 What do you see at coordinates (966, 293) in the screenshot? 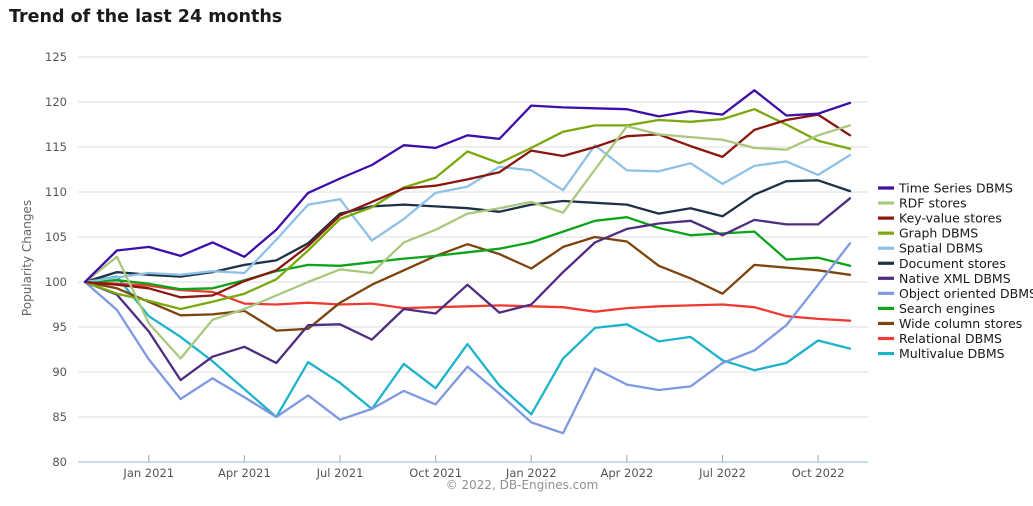
I see `legend-label-object-oriented-dbms: Object oriented DBMS` at bounding box center [966, 293].